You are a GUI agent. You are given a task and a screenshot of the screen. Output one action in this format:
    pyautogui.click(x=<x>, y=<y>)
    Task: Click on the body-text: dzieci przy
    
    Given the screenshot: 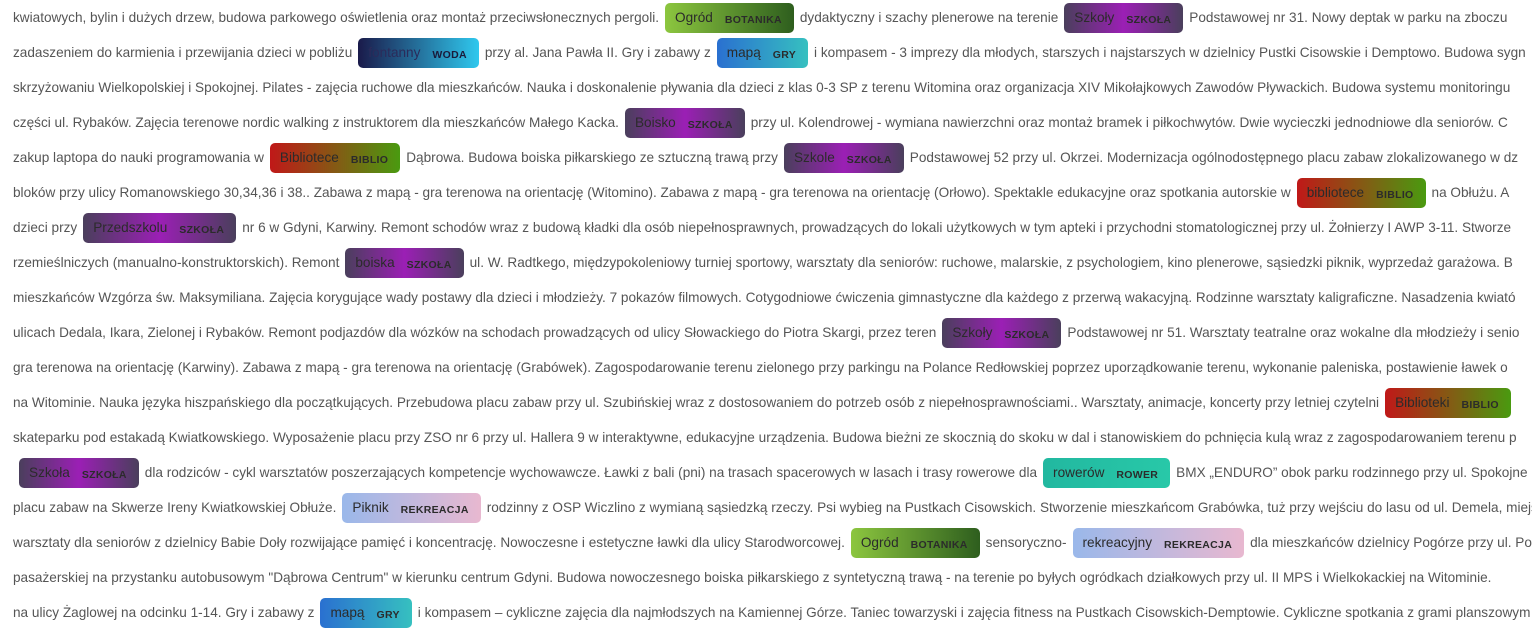 What is the action you would take?
    pyautogui.click(x=45, y=227)
    